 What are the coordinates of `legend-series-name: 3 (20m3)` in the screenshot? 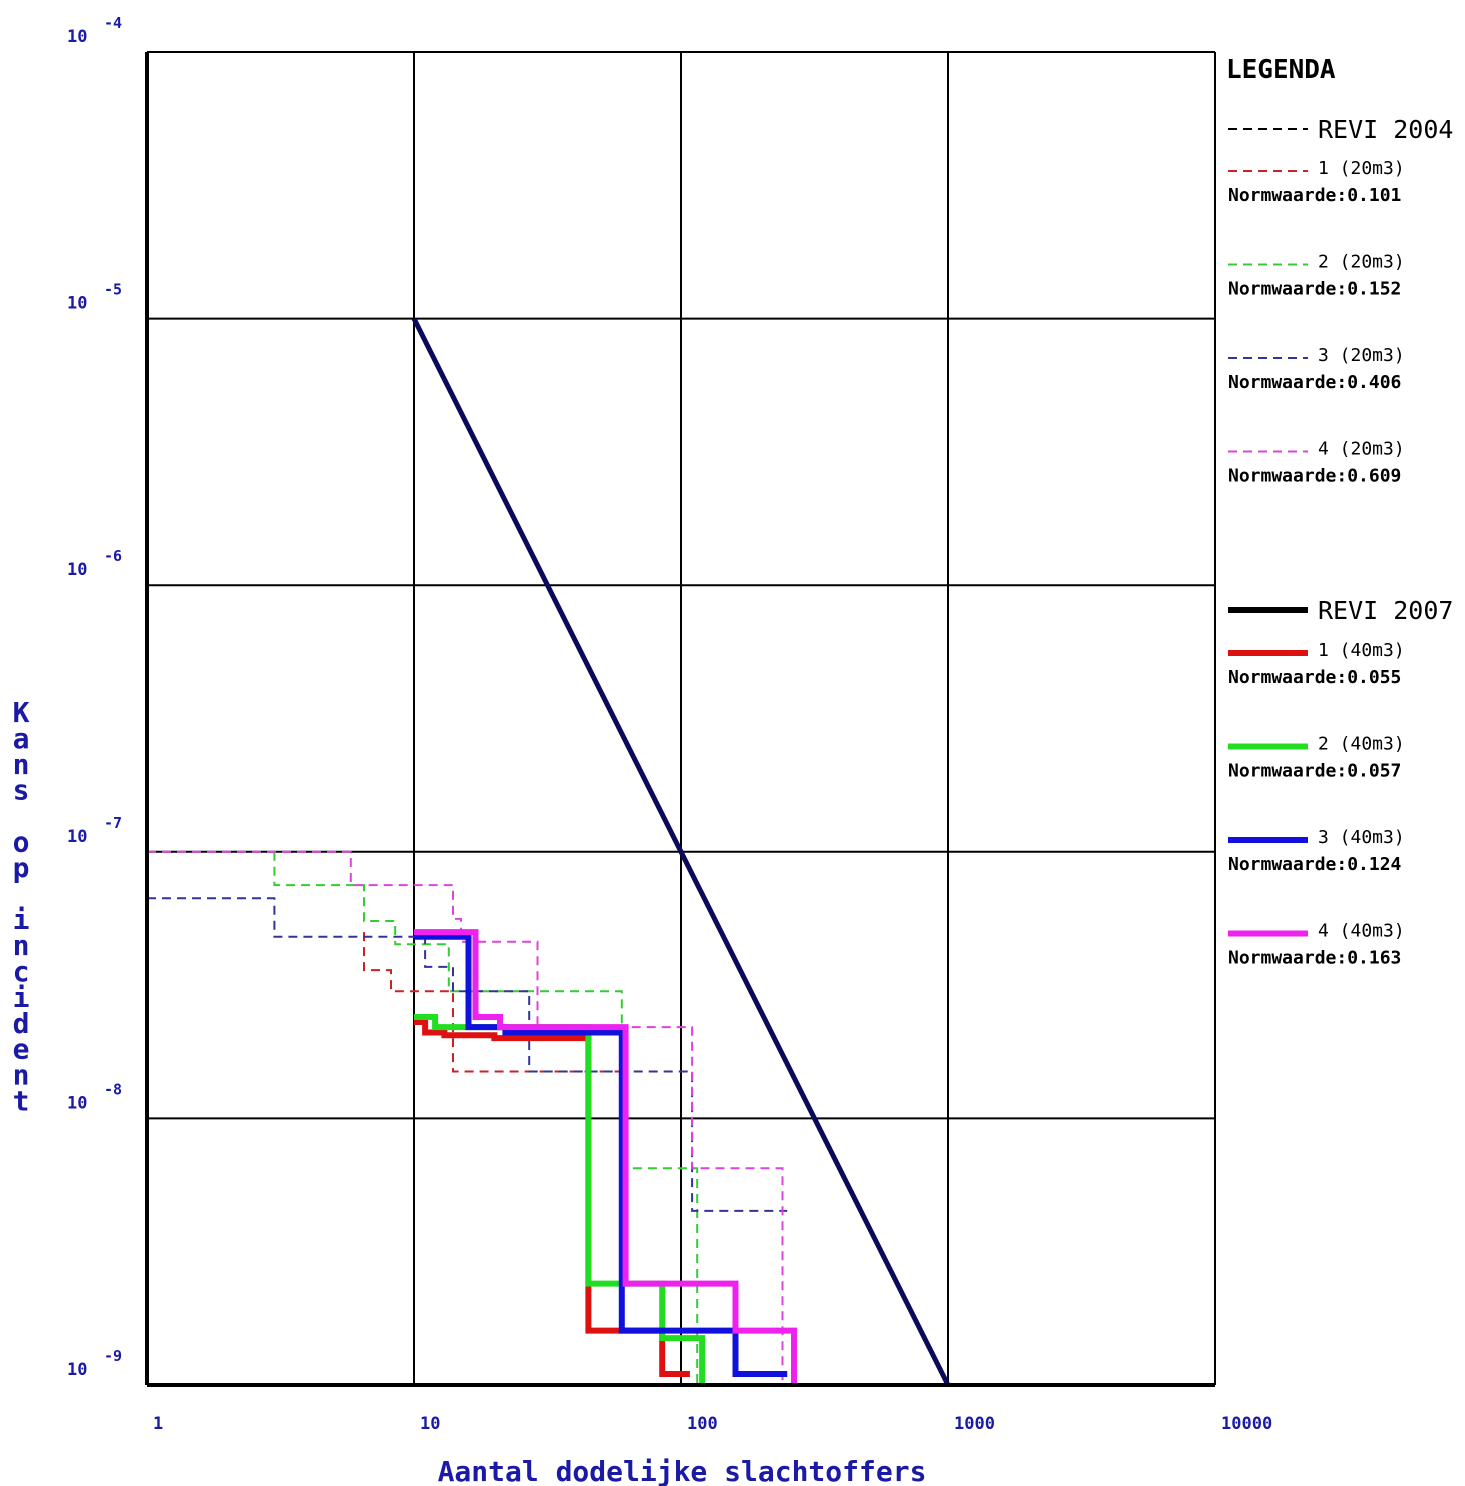 It's located at (1361, 355).